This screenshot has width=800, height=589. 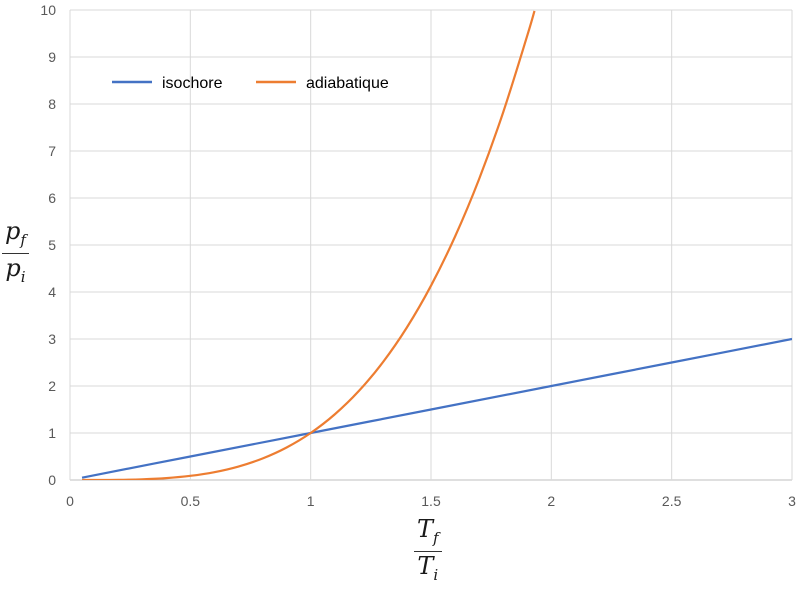 What do you see at coordinates (52, 292) in the screenshot?
I see `y-tick-label: 4` at bounding box center [52, 292].